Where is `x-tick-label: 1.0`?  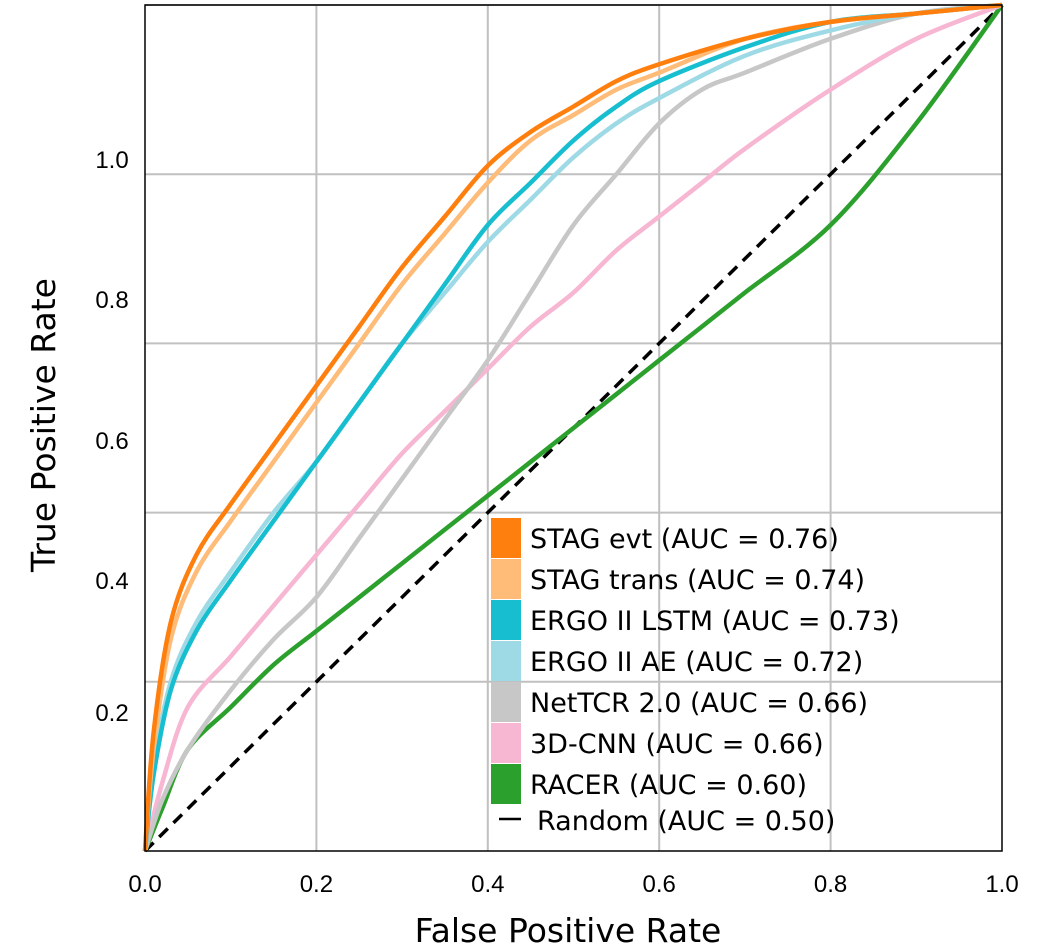
x-tick-label: 1.0 is located at coordinates (1001, 884).